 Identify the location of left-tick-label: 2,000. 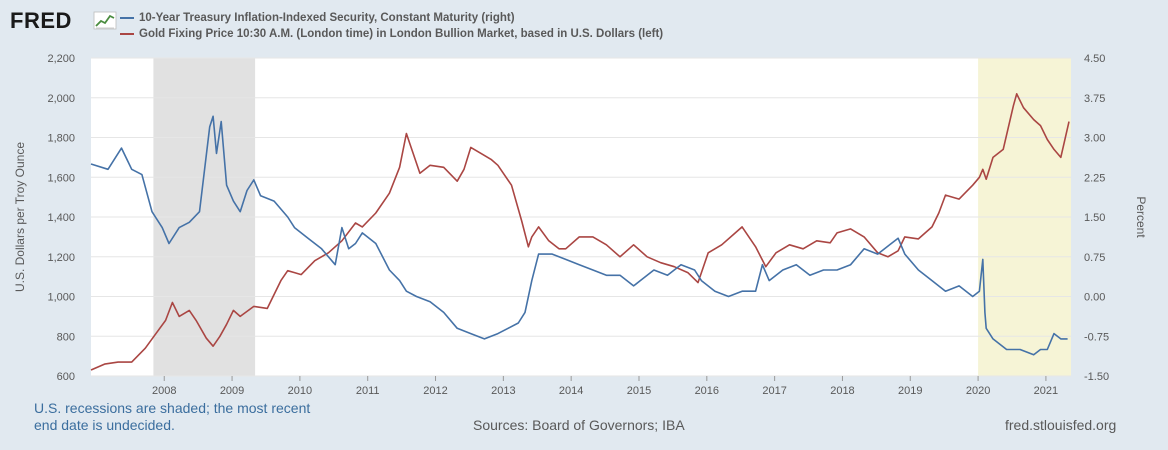
(61, 99).